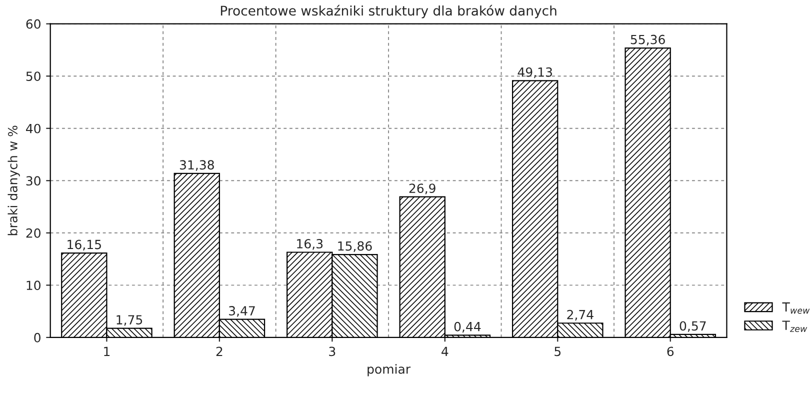  I want to click on y-tick-label: 20, so click(33, 233).